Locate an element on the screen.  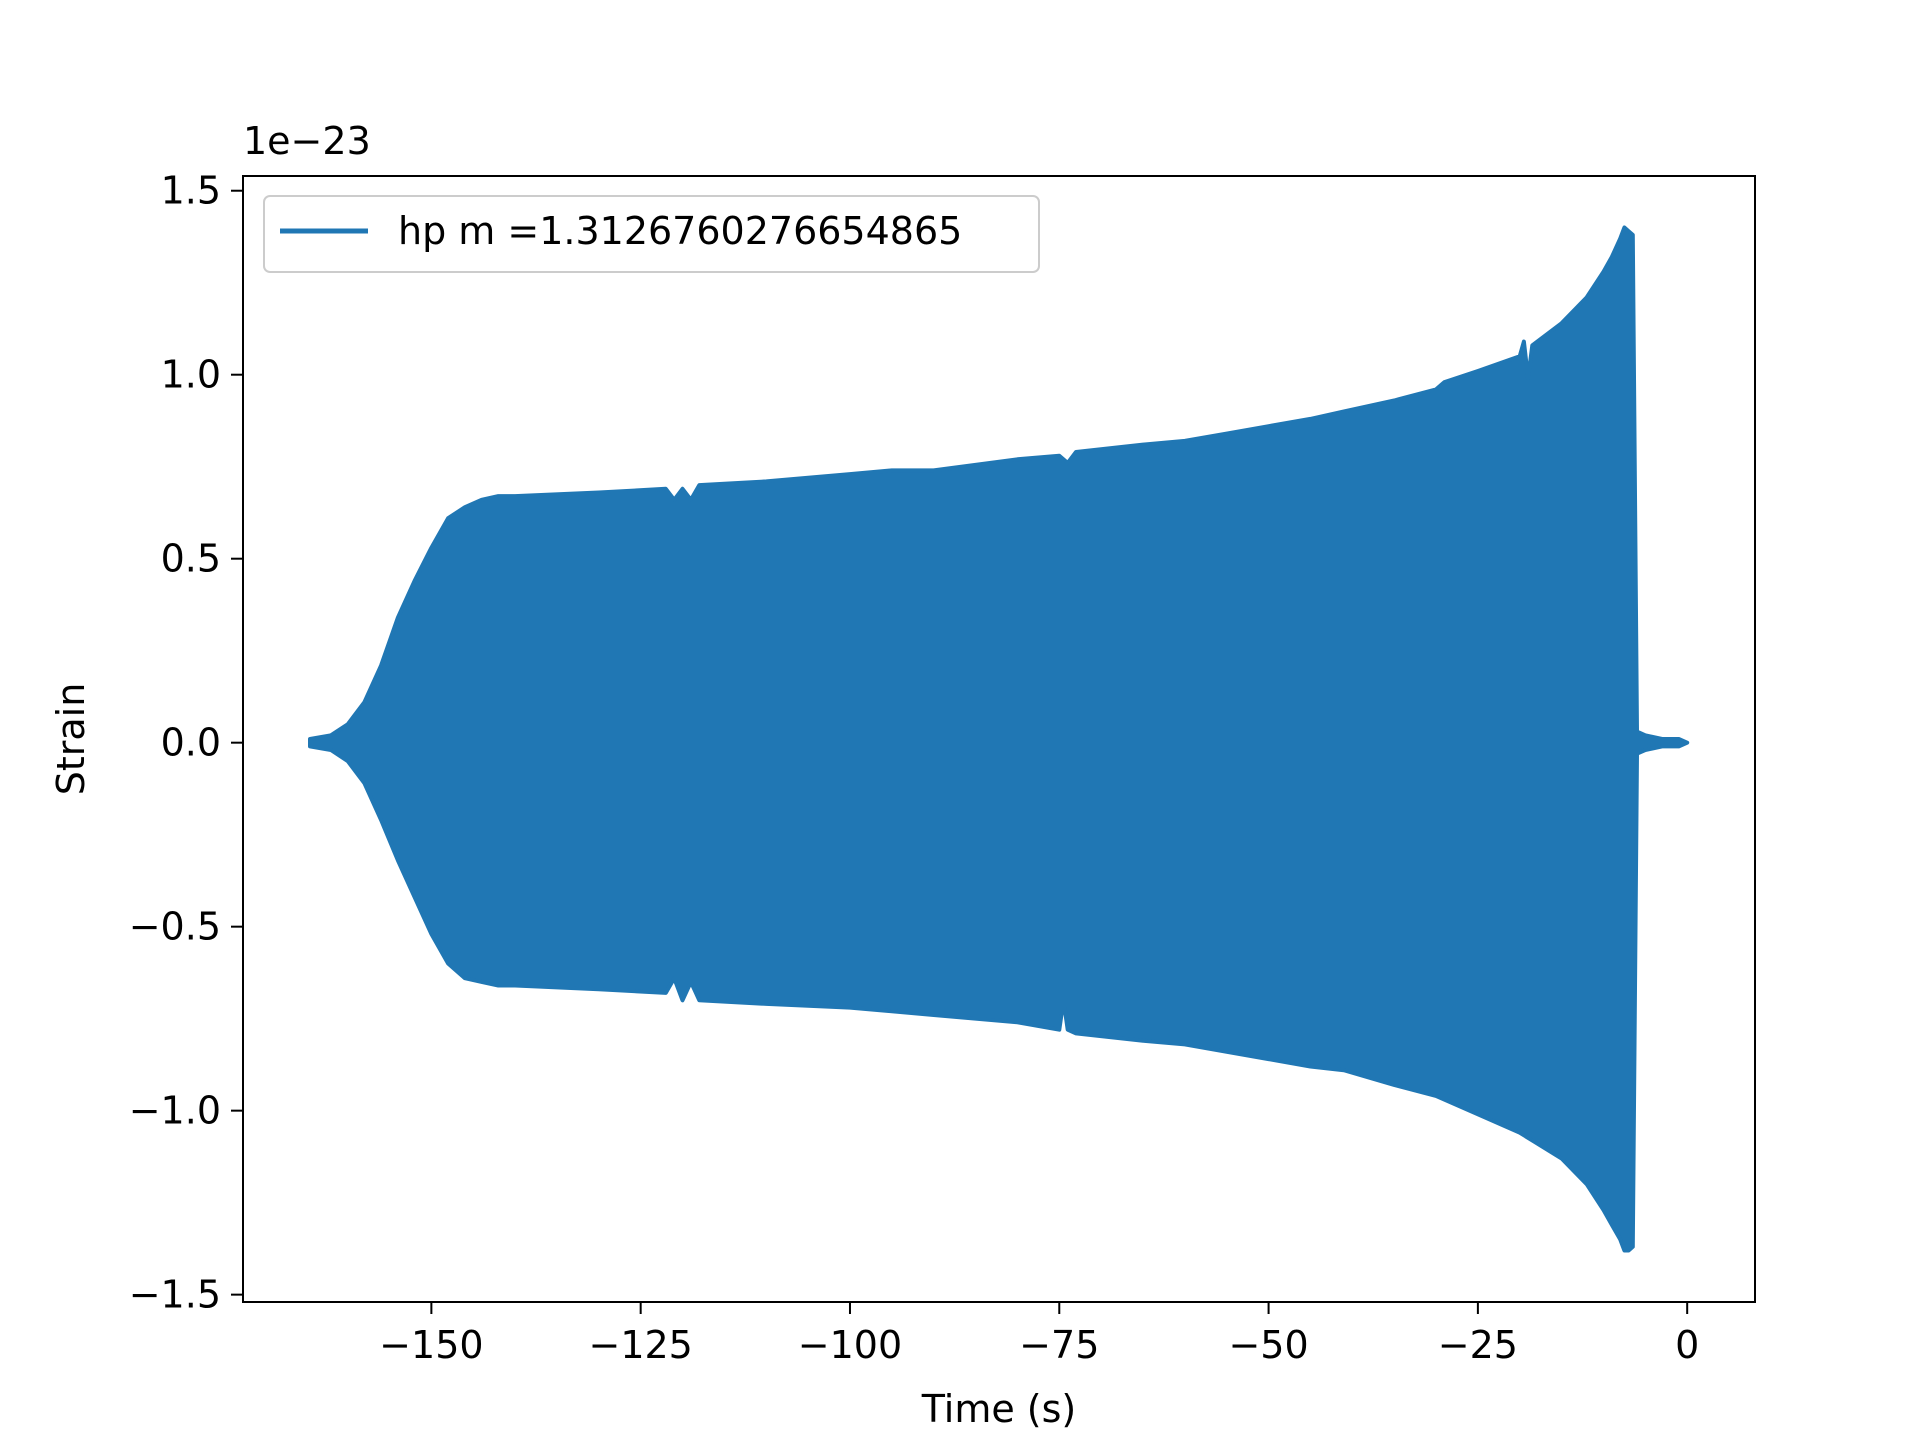
x-tick-label: −75 is located at coordinates (1059, 1345).